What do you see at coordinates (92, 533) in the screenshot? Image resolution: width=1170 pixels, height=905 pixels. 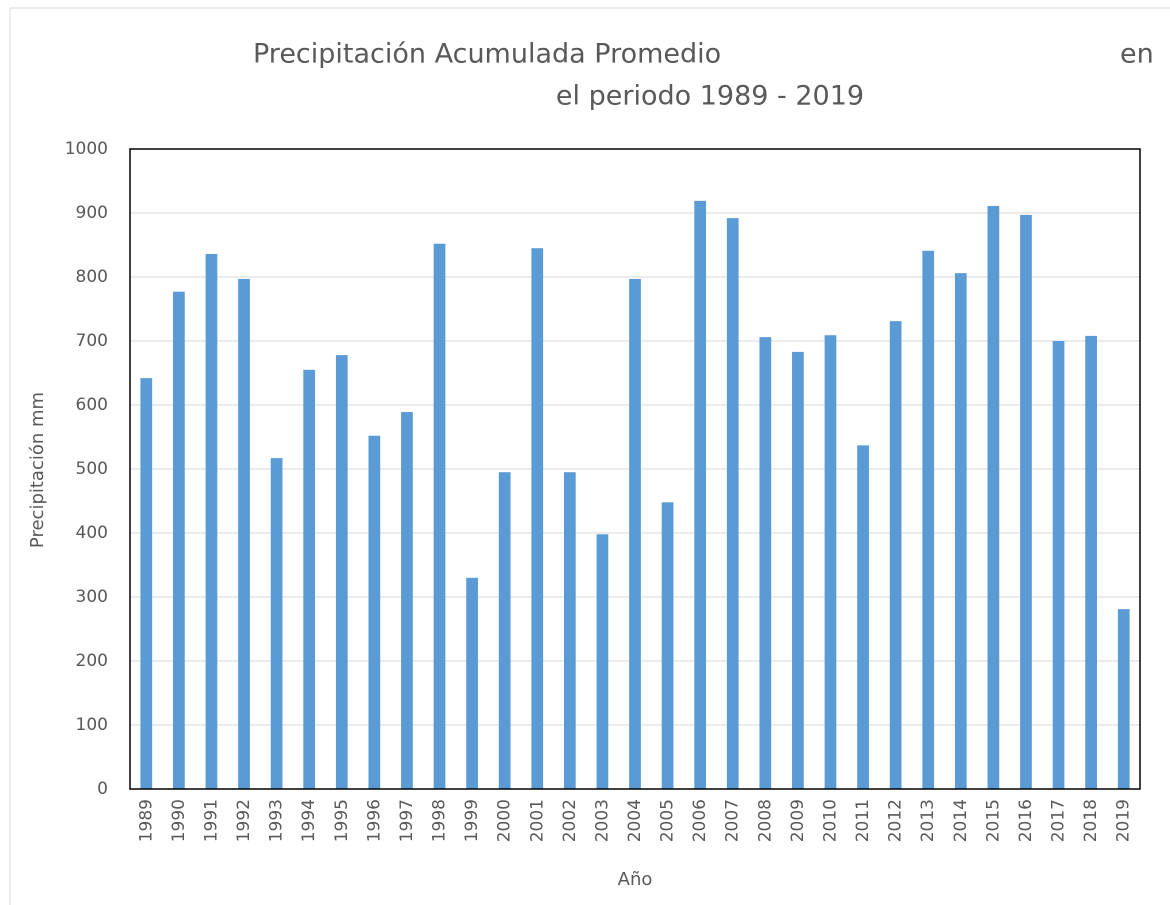 I see `y-tick-label: 400` at bounding box center [92, 533].